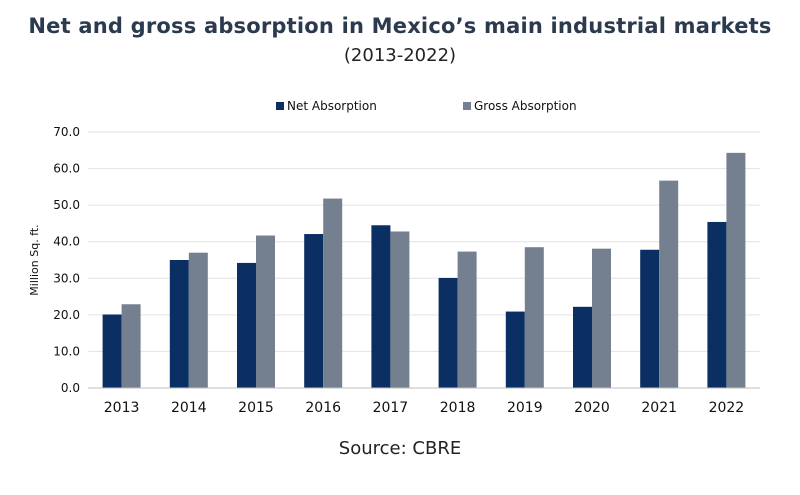 This screenshot has height=495, width=800. Describe the element at coordinates (400, 309) in the screenshot. I see `gross-absorption-bar-2017` at that location.